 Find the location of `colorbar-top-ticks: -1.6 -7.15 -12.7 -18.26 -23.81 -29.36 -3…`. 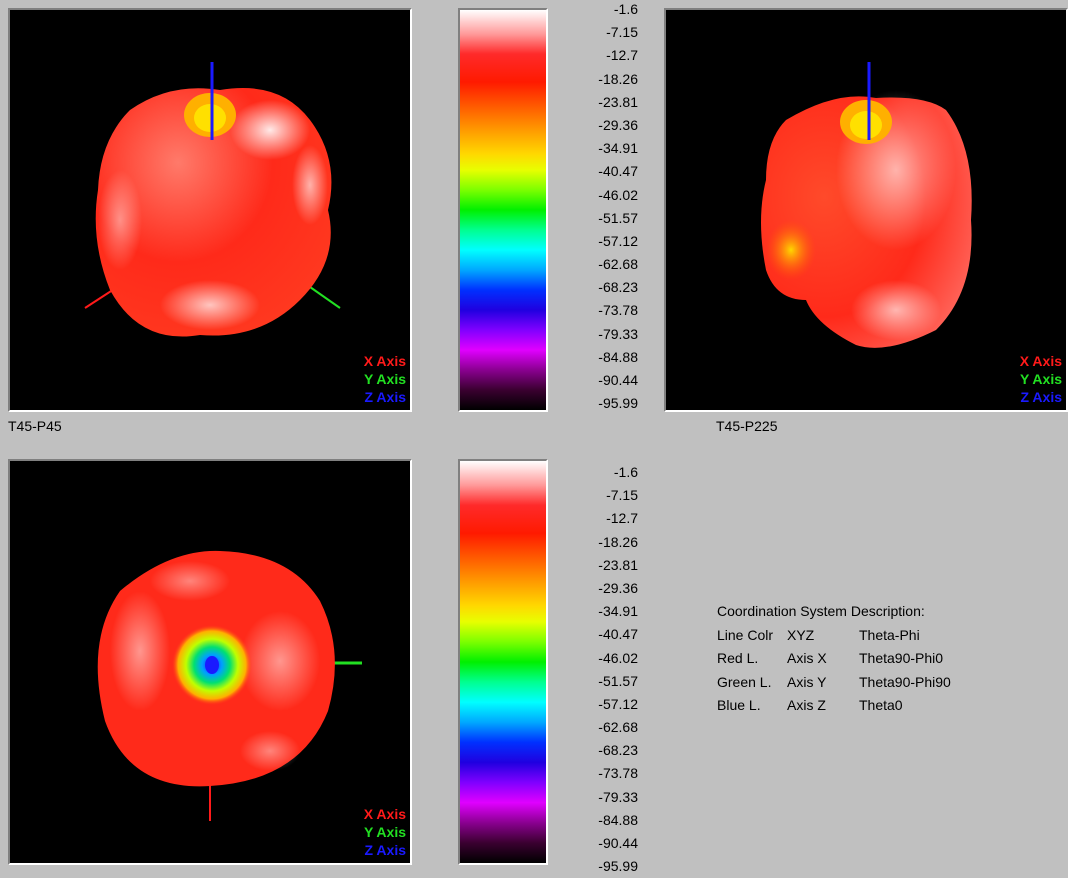

colorbar-top-ticks: -1.6 -7.15 -12.7 -18.26 -23.81 -29.36 -3… is located at coordinates (599, 207).